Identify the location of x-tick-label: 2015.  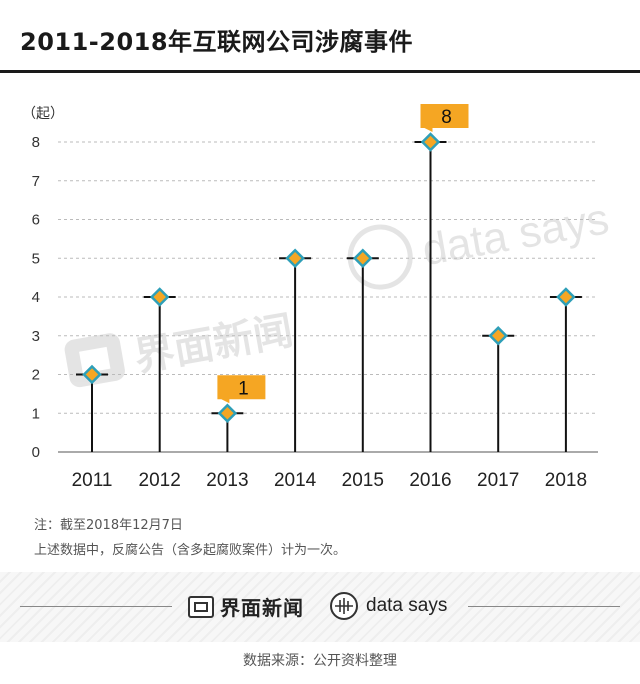
(363, 480).